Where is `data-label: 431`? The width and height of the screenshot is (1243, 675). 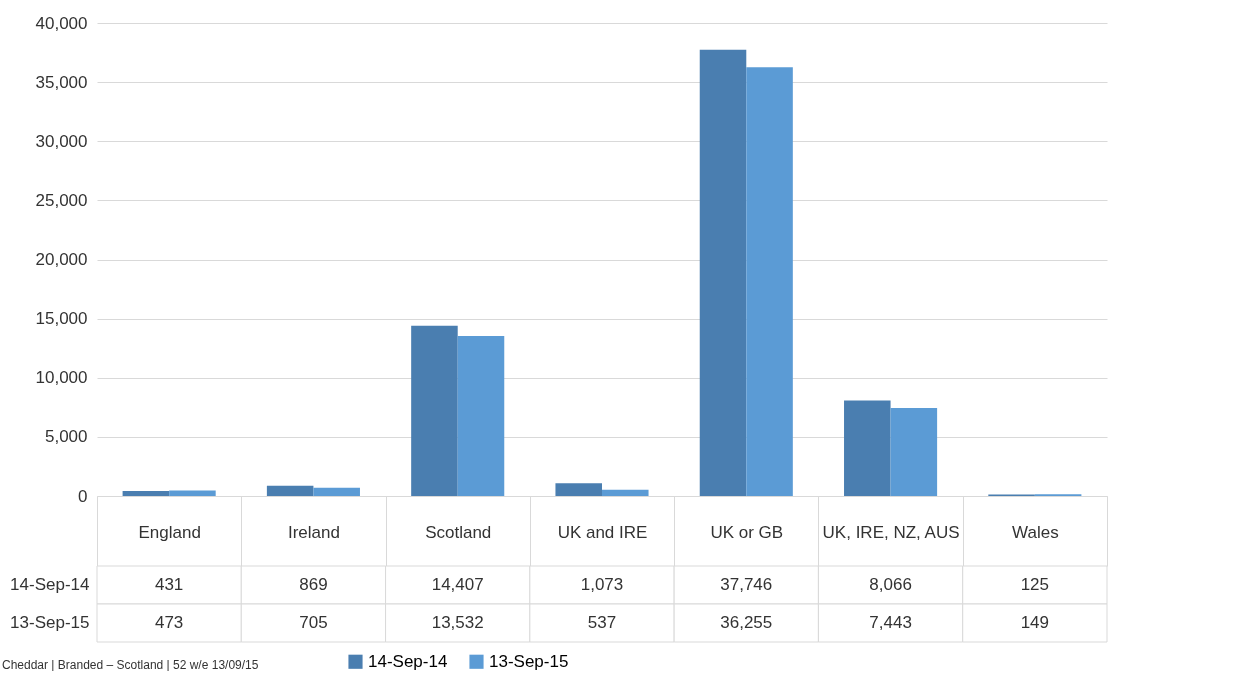 data-label: 431 is located at coordinates (169, 584).